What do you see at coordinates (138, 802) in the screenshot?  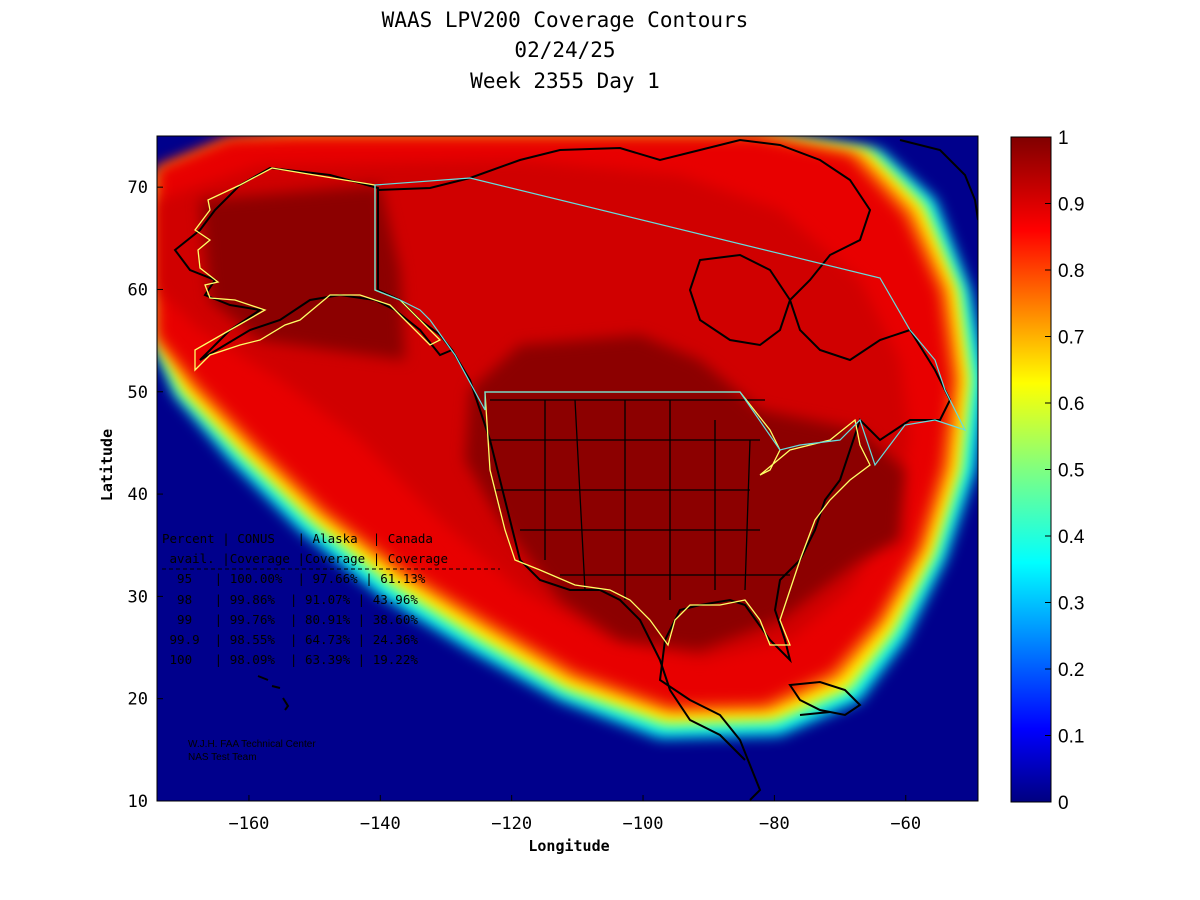 I see `y-tick-label: 10` at bounding box center [138, 802].